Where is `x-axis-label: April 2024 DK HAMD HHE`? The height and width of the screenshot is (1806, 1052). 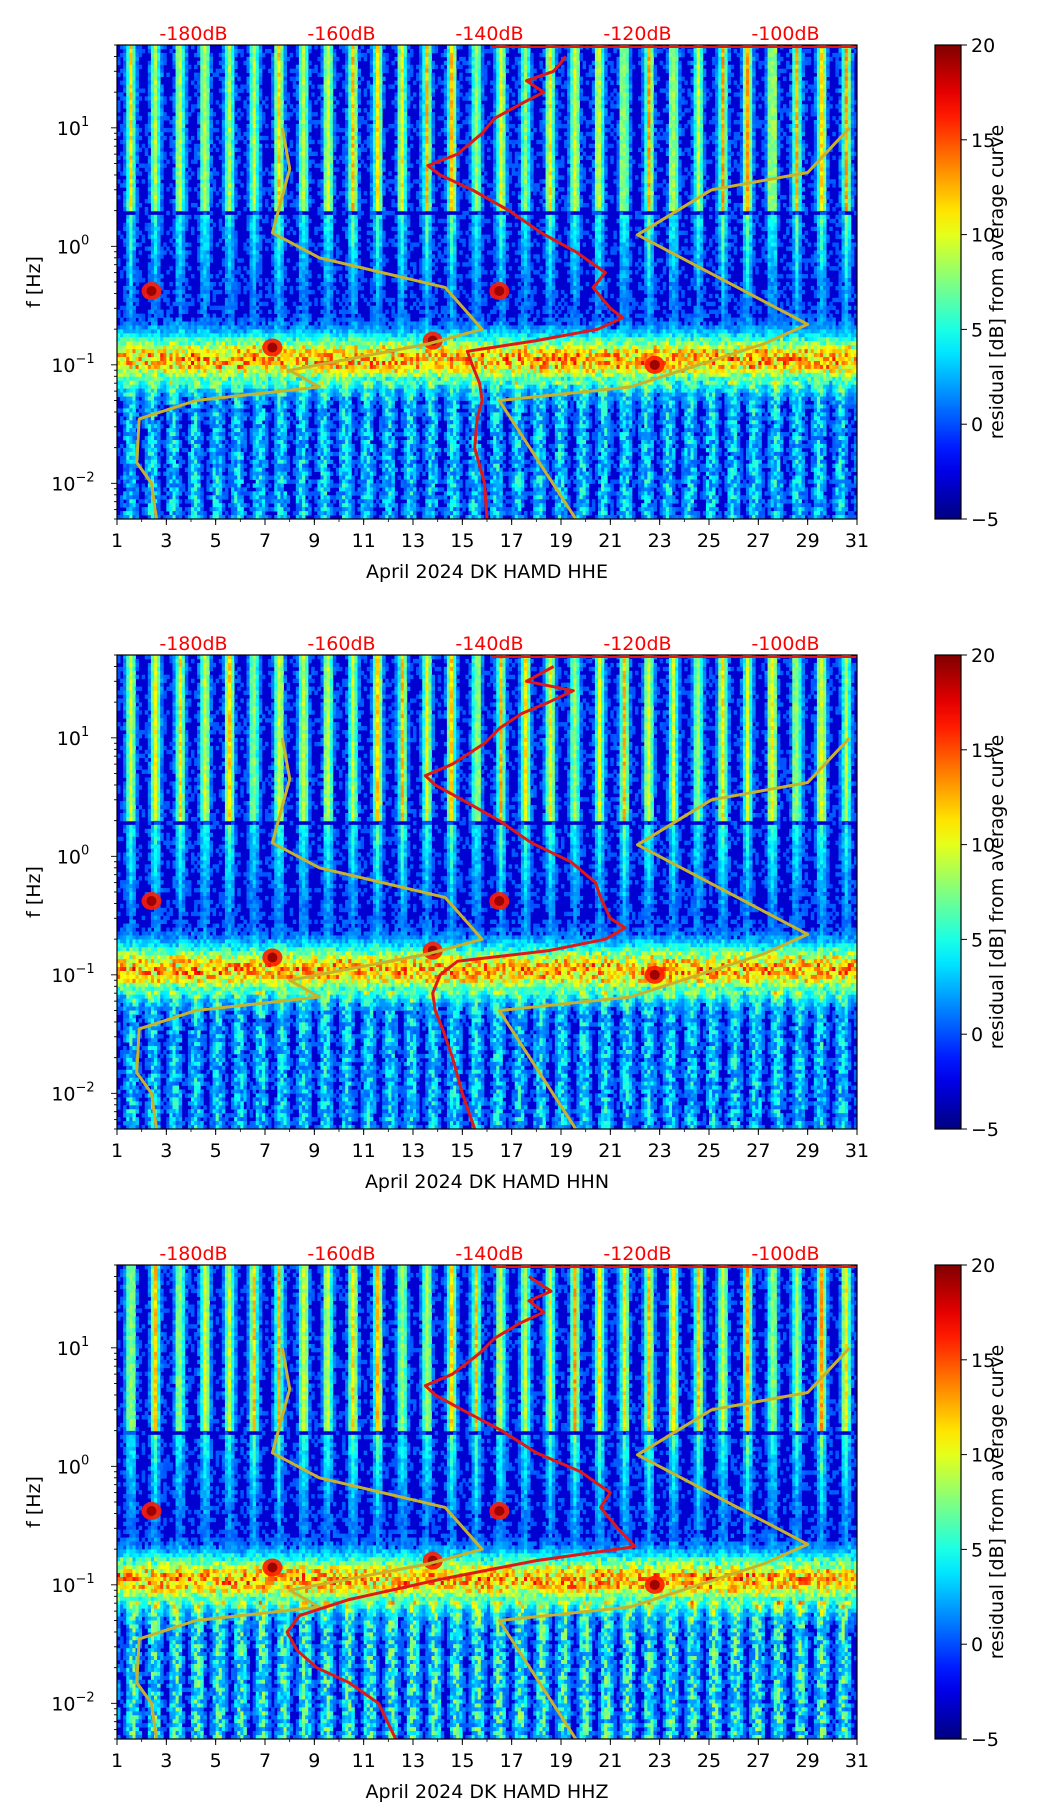 x-axis-label: April 2024 DK HAMD HHE is located at coordinates (487, 572).